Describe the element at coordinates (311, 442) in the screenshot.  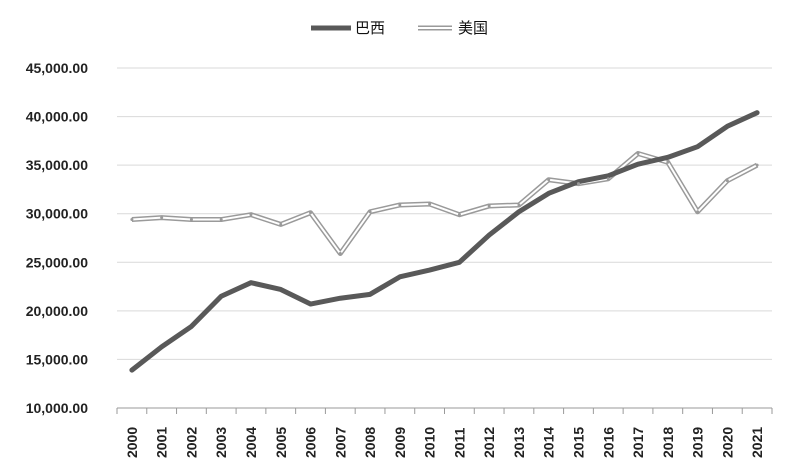
I see `x-tick-label: 2006` at that location.